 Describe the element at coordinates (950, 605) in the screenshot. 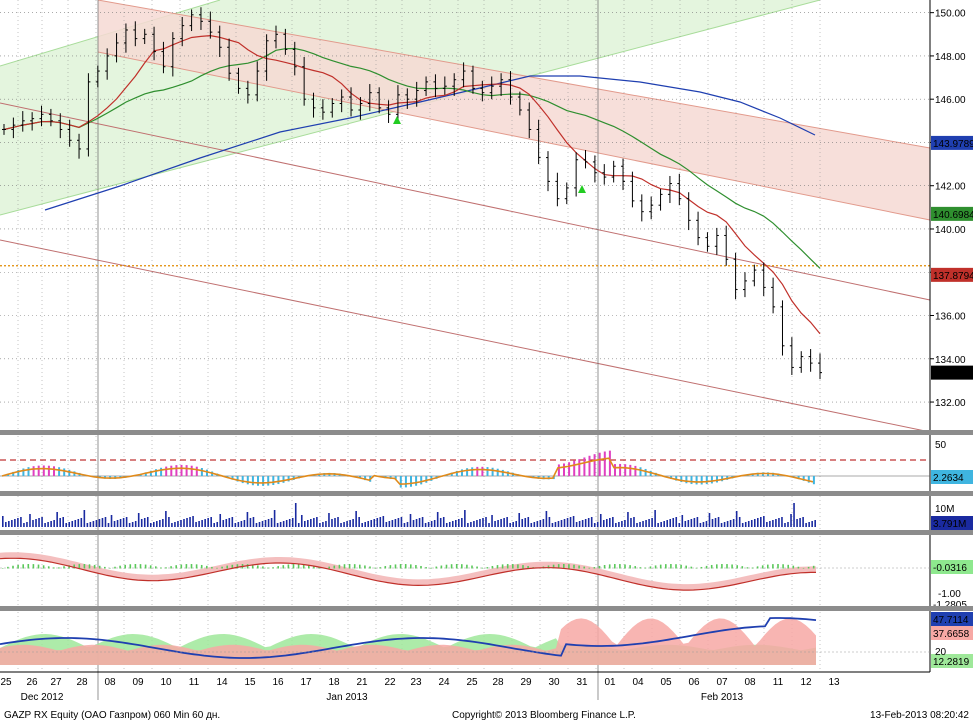

I see `macd-signal-tag: -1.2805` at that location.